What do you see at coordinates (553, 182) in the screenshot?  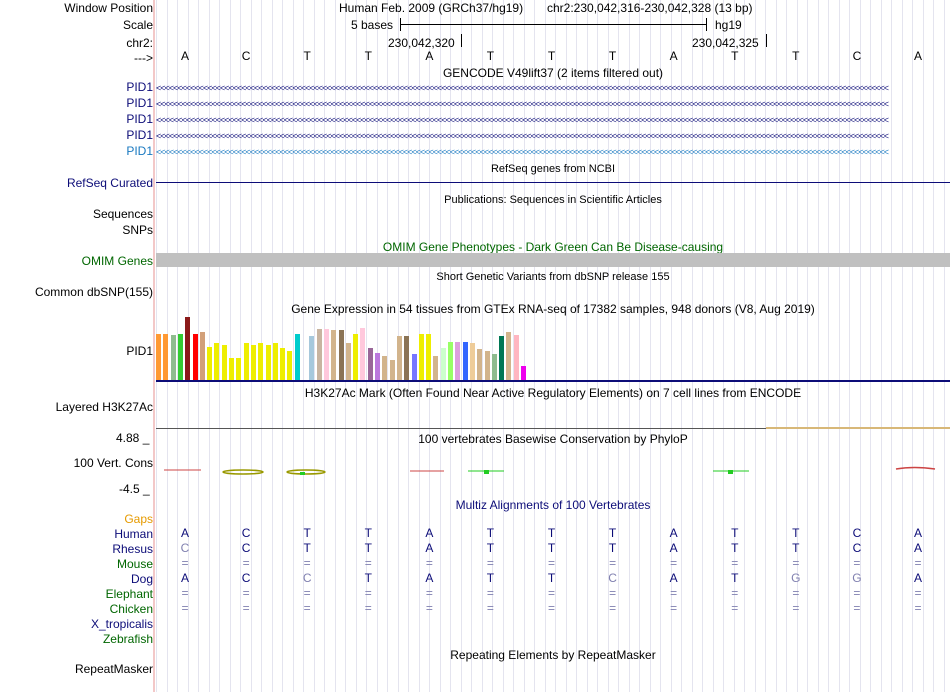 I see `refseq-gene-line` at bounding box center [553, 182].